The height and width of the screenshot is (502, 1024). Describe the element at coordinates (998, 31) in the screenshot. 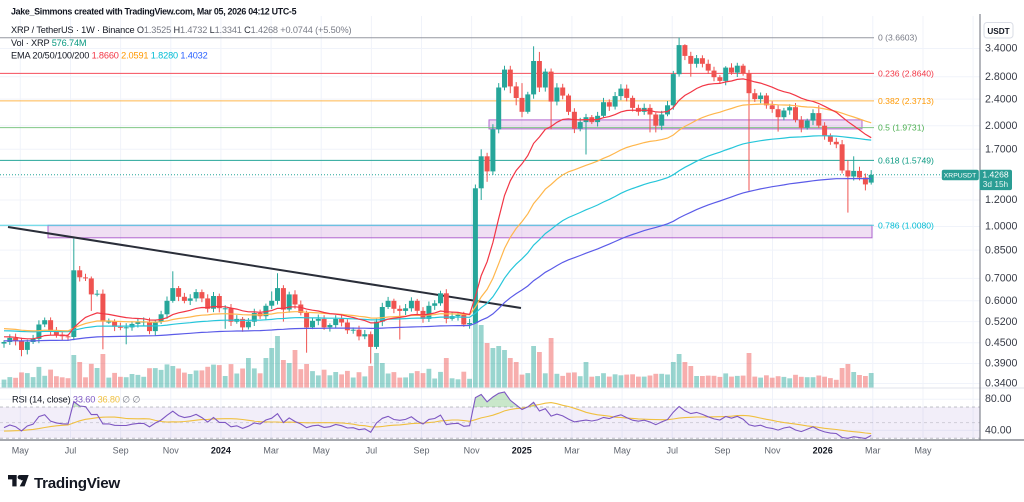

I see `svg-text: USDT` at that location.